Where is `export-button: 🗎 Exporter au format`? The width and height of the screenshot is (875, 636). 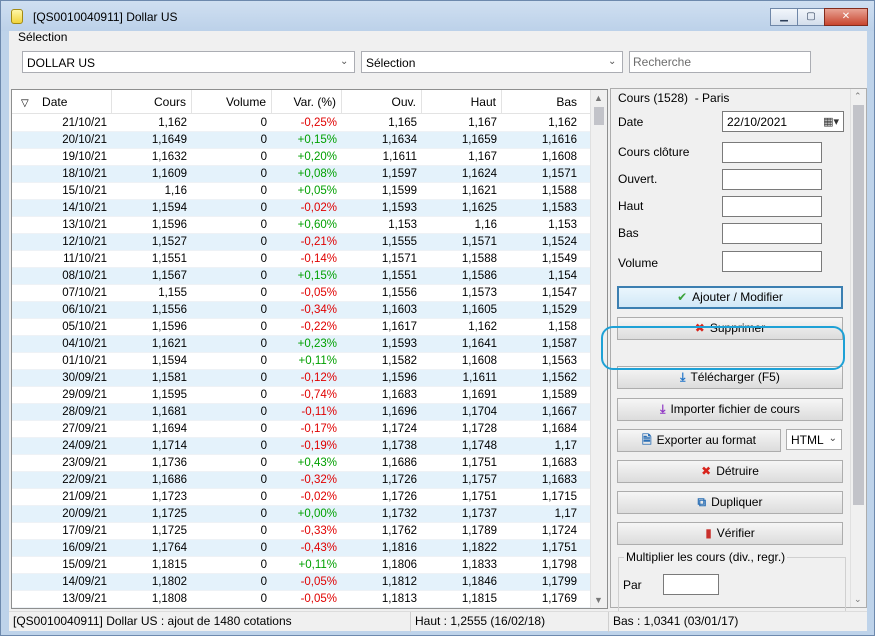 export-button: 🗎 Exporter au format is located at coordinates (699, 440).